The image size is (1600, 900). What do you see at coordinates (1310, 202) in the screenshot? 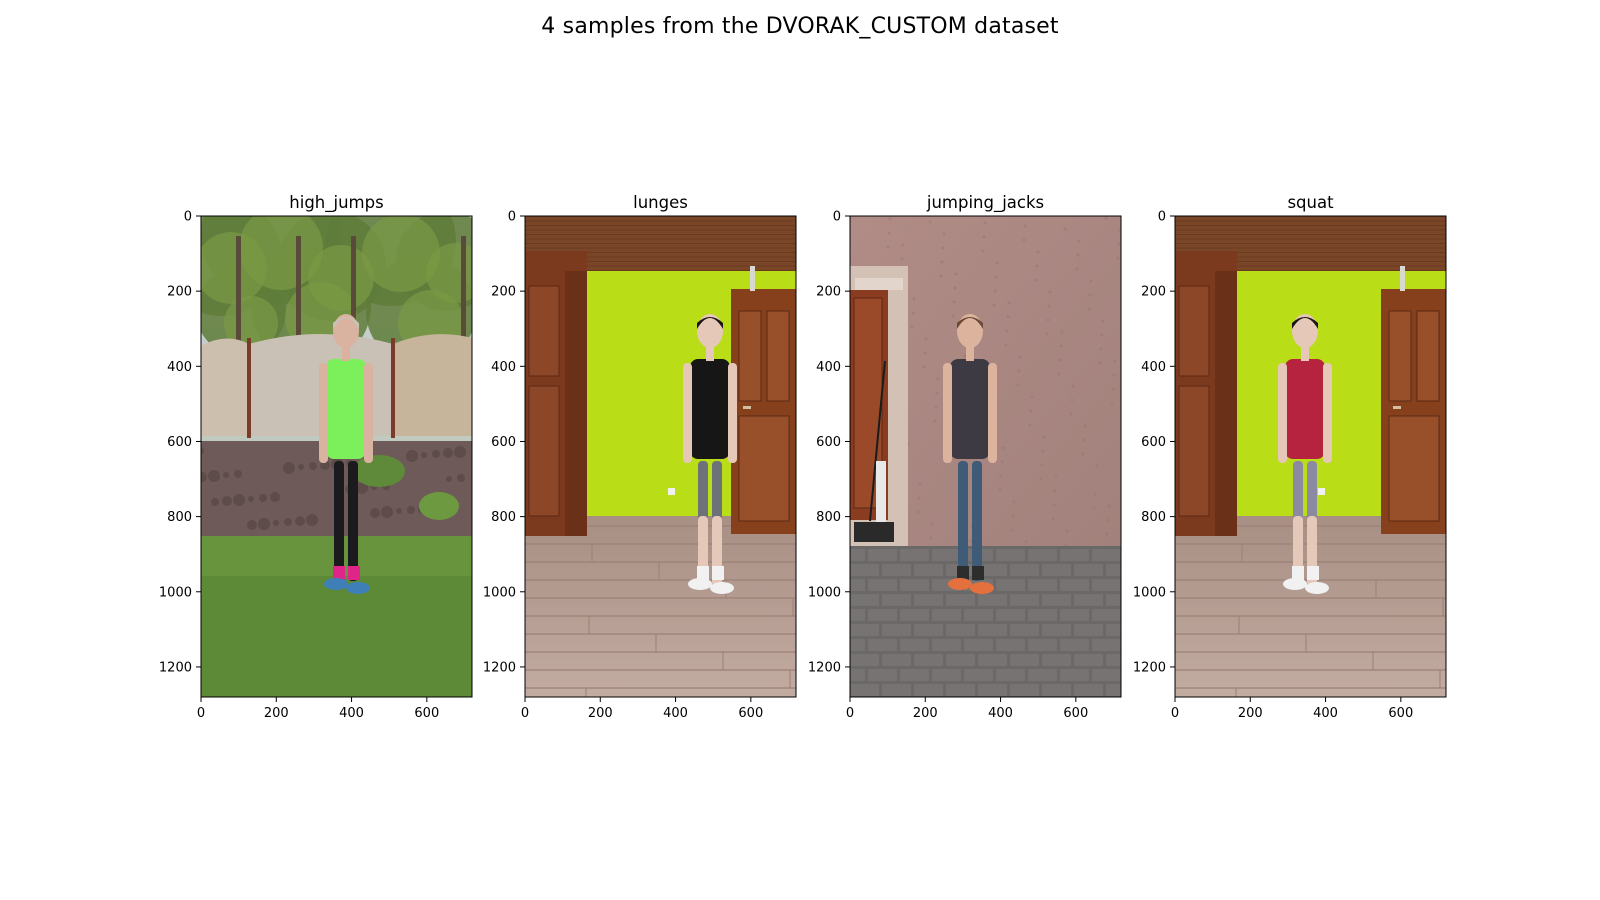
I see `panel-title: squat` at bounding box center [1310, 202].